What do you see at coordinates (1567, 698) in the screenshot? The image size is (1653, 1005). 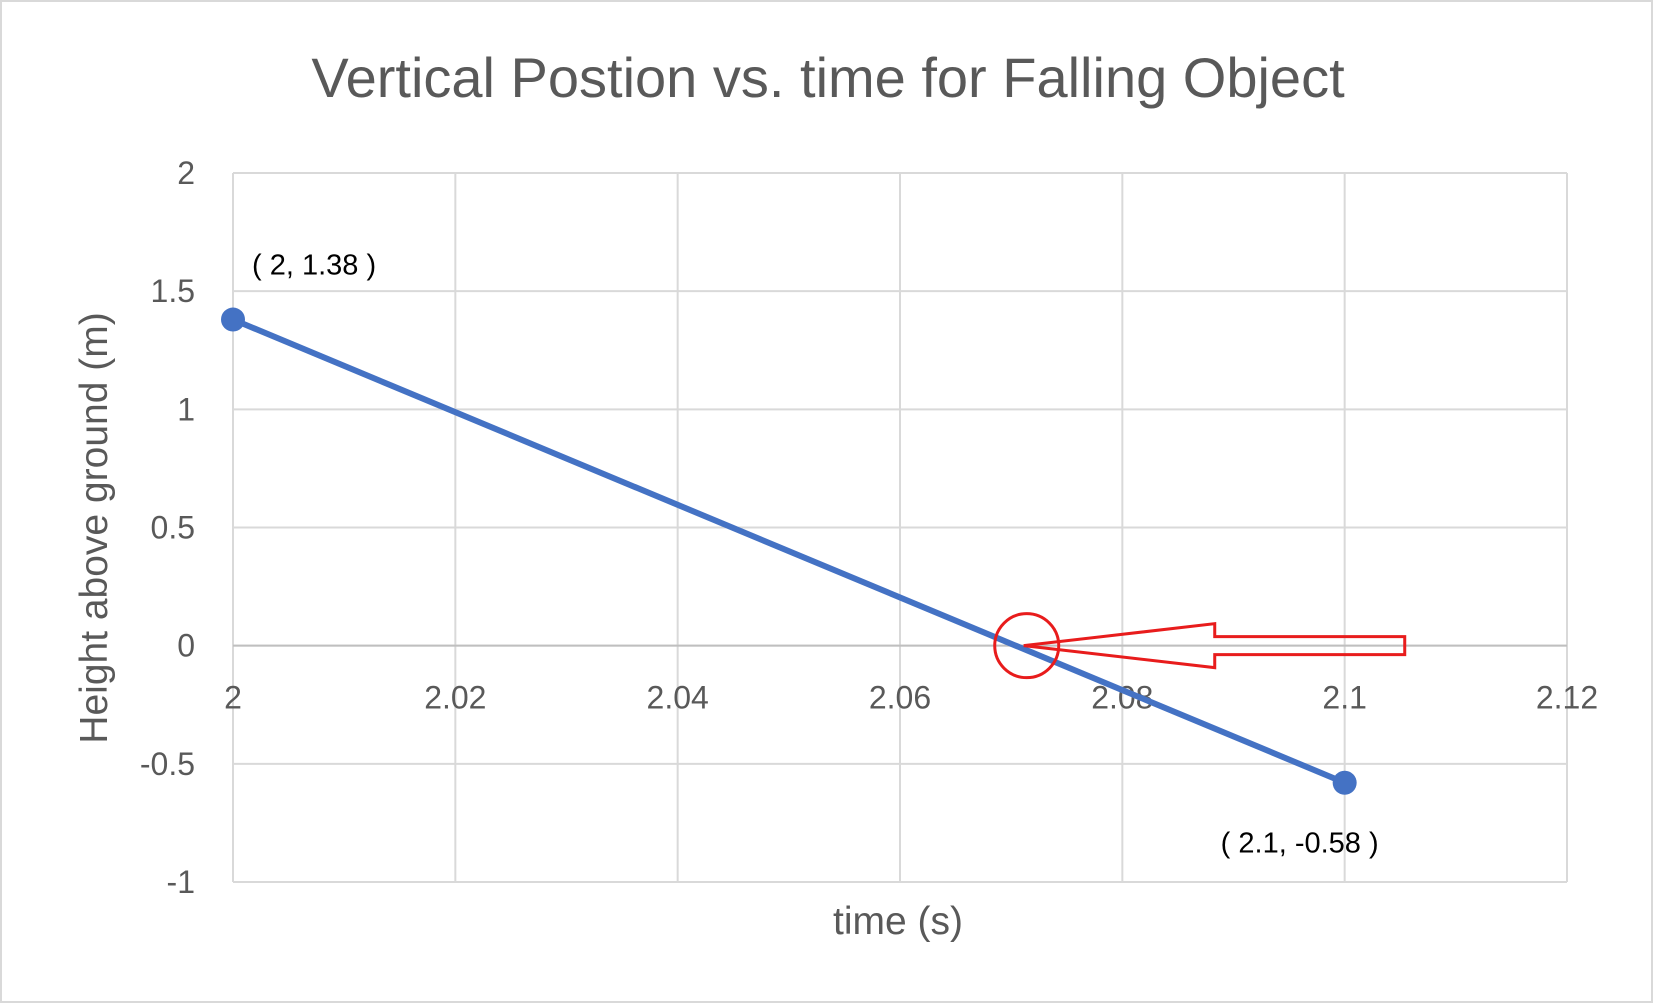 I see `x-tick-label: 2.12` at bounding box center [1567, 698].